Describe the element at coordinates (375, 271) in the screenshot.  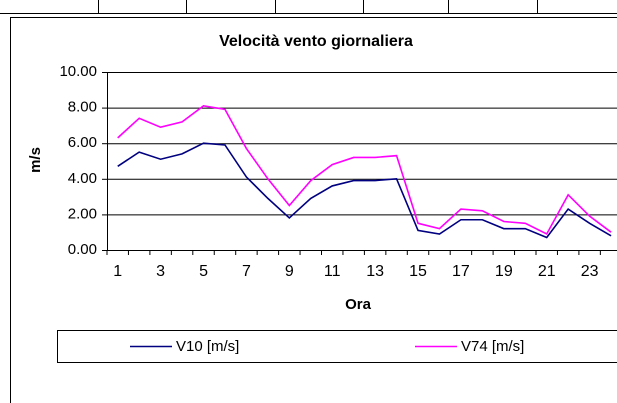
I see `x-tick-label: 13` at that location.